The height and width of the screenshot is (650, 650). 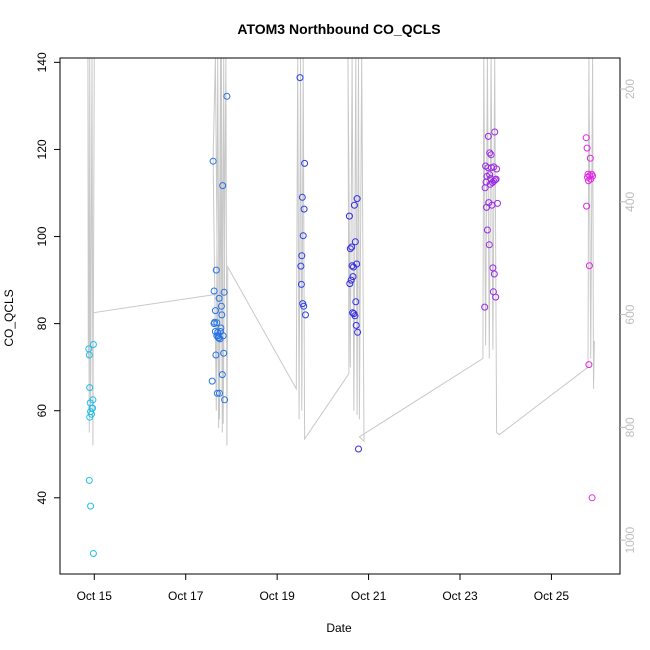 I want to click on y-tick-label: 60, so click(x=42, y=411).